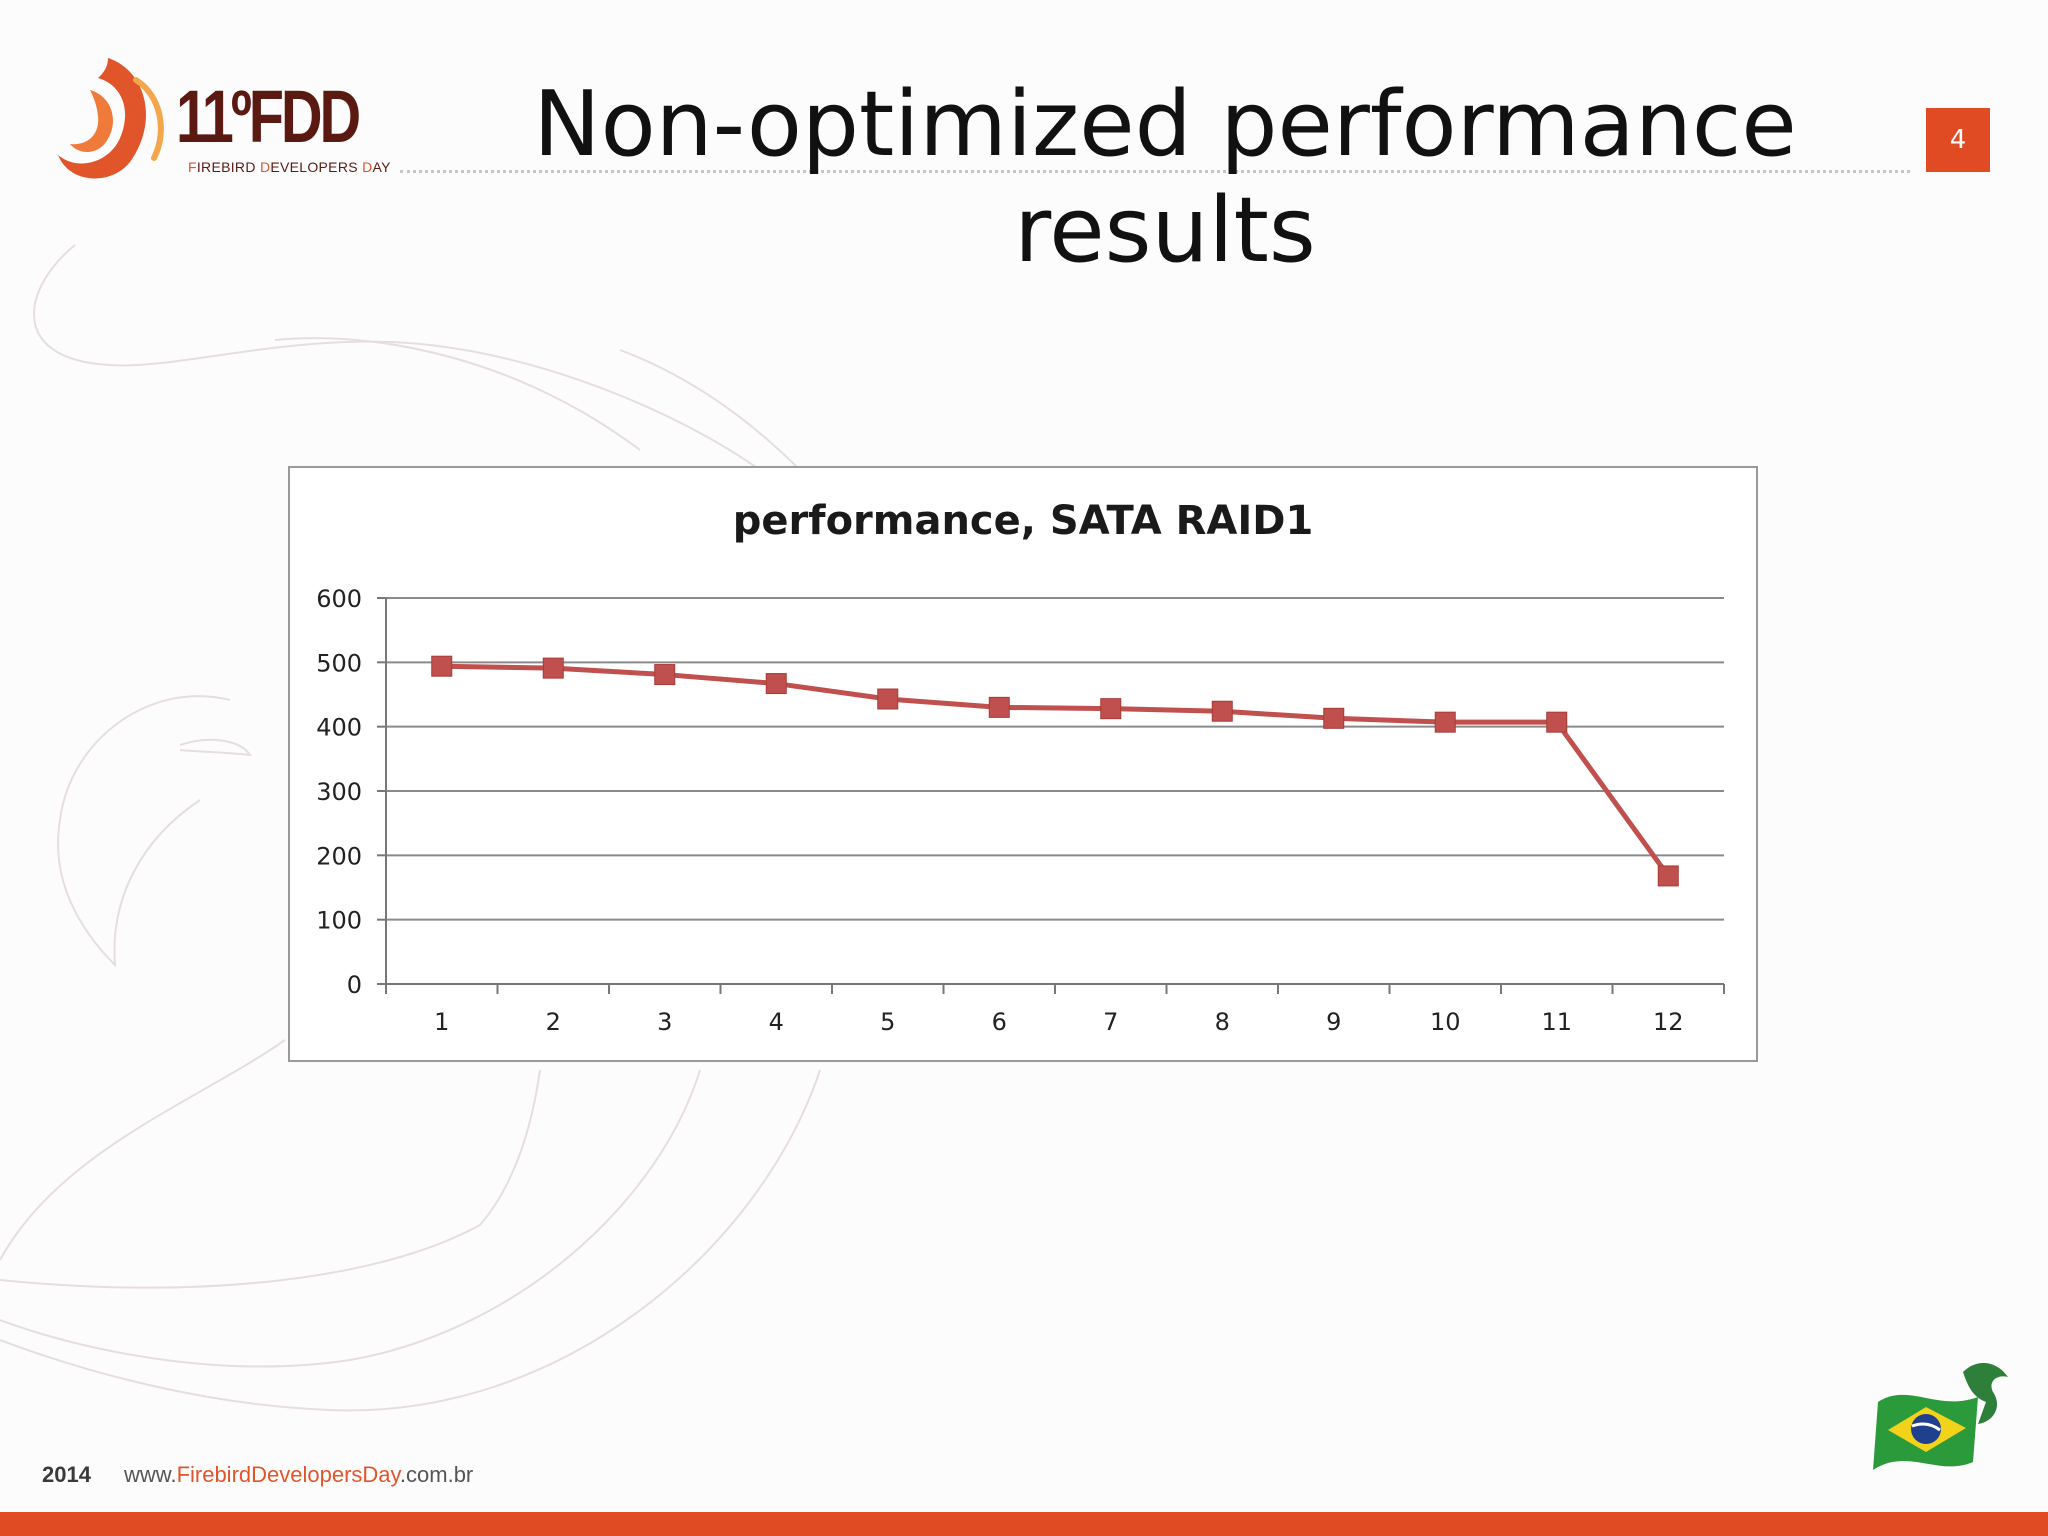  What do you see at coordinates (441, 1022) in the screenshot?
I see `x-tick-label: 1` at bounding box center [441, 1022].